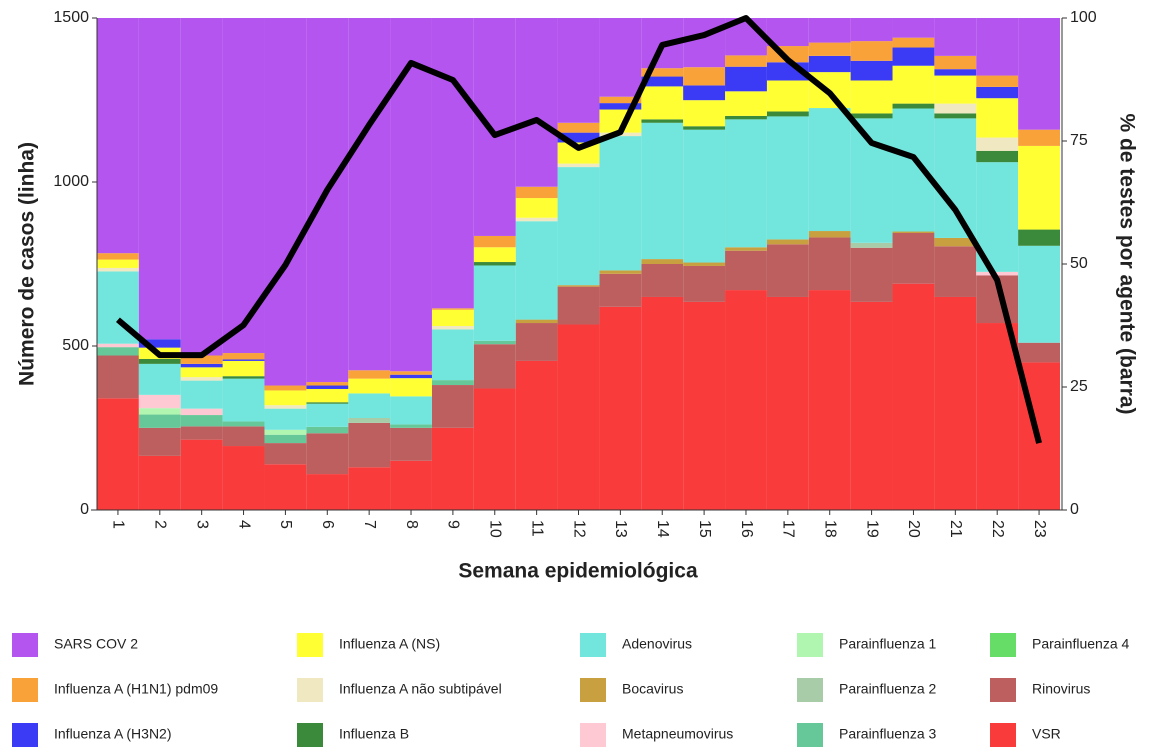 This screenshot has height=755, width=1152. I want to click on x-tick-label: 23, so click(1039, 529).